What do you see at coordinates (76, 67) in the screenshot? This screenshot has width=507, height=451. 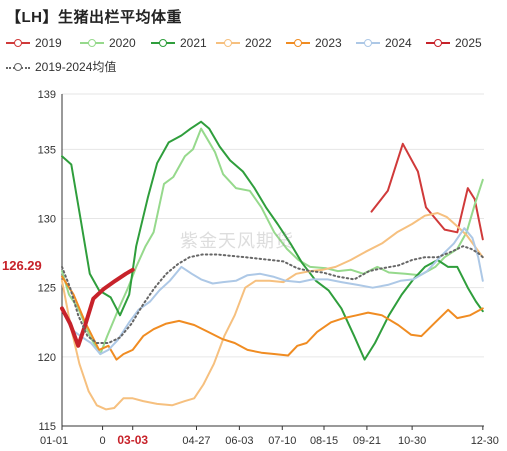 I see `legend-label: 2019-2024均值` at bounding box center [76, 67].